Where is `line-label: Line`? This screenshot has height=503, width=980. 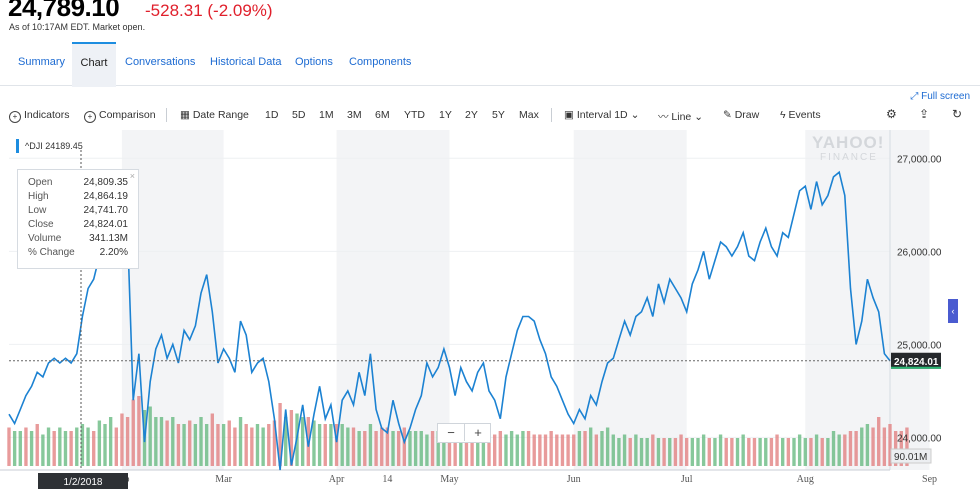
line-label: Line is located at coordinates (681, 117).